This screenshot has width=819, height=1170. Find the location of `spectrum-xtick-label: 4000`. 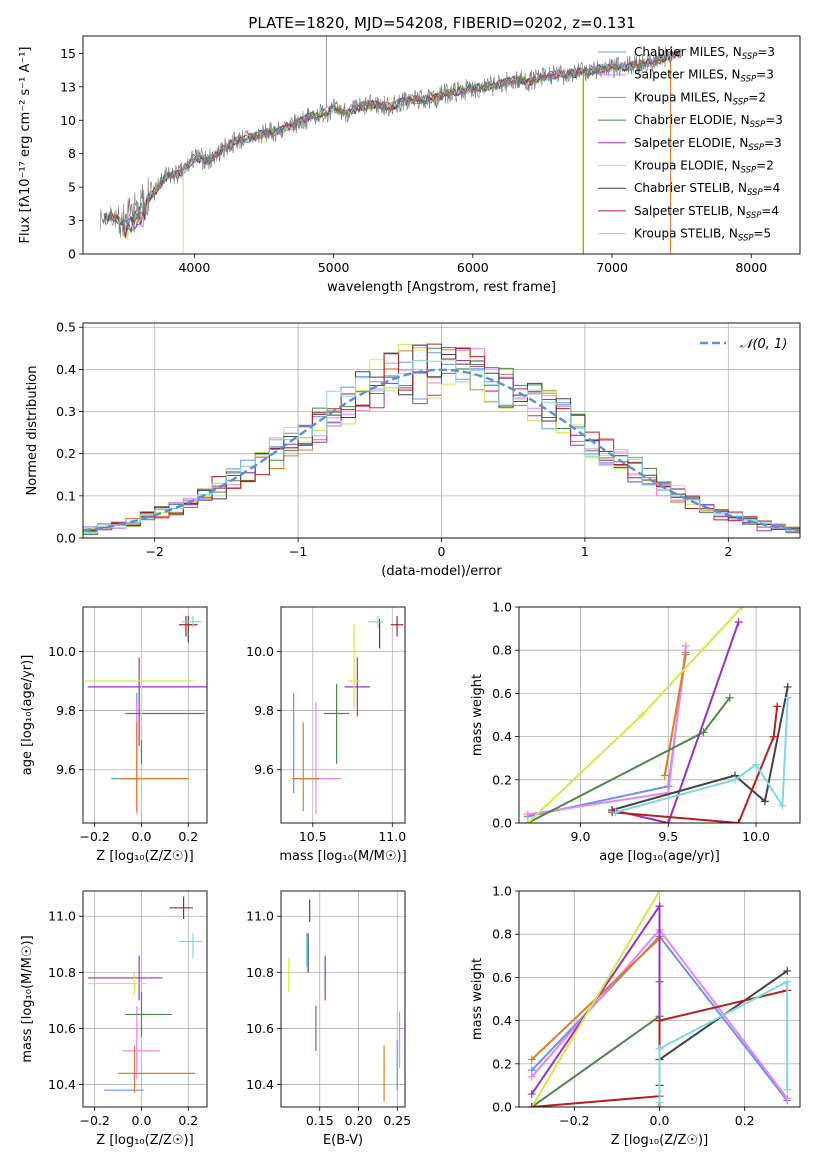

spectrum-xtick-label: 4000 is located at coordinates (194, 267).